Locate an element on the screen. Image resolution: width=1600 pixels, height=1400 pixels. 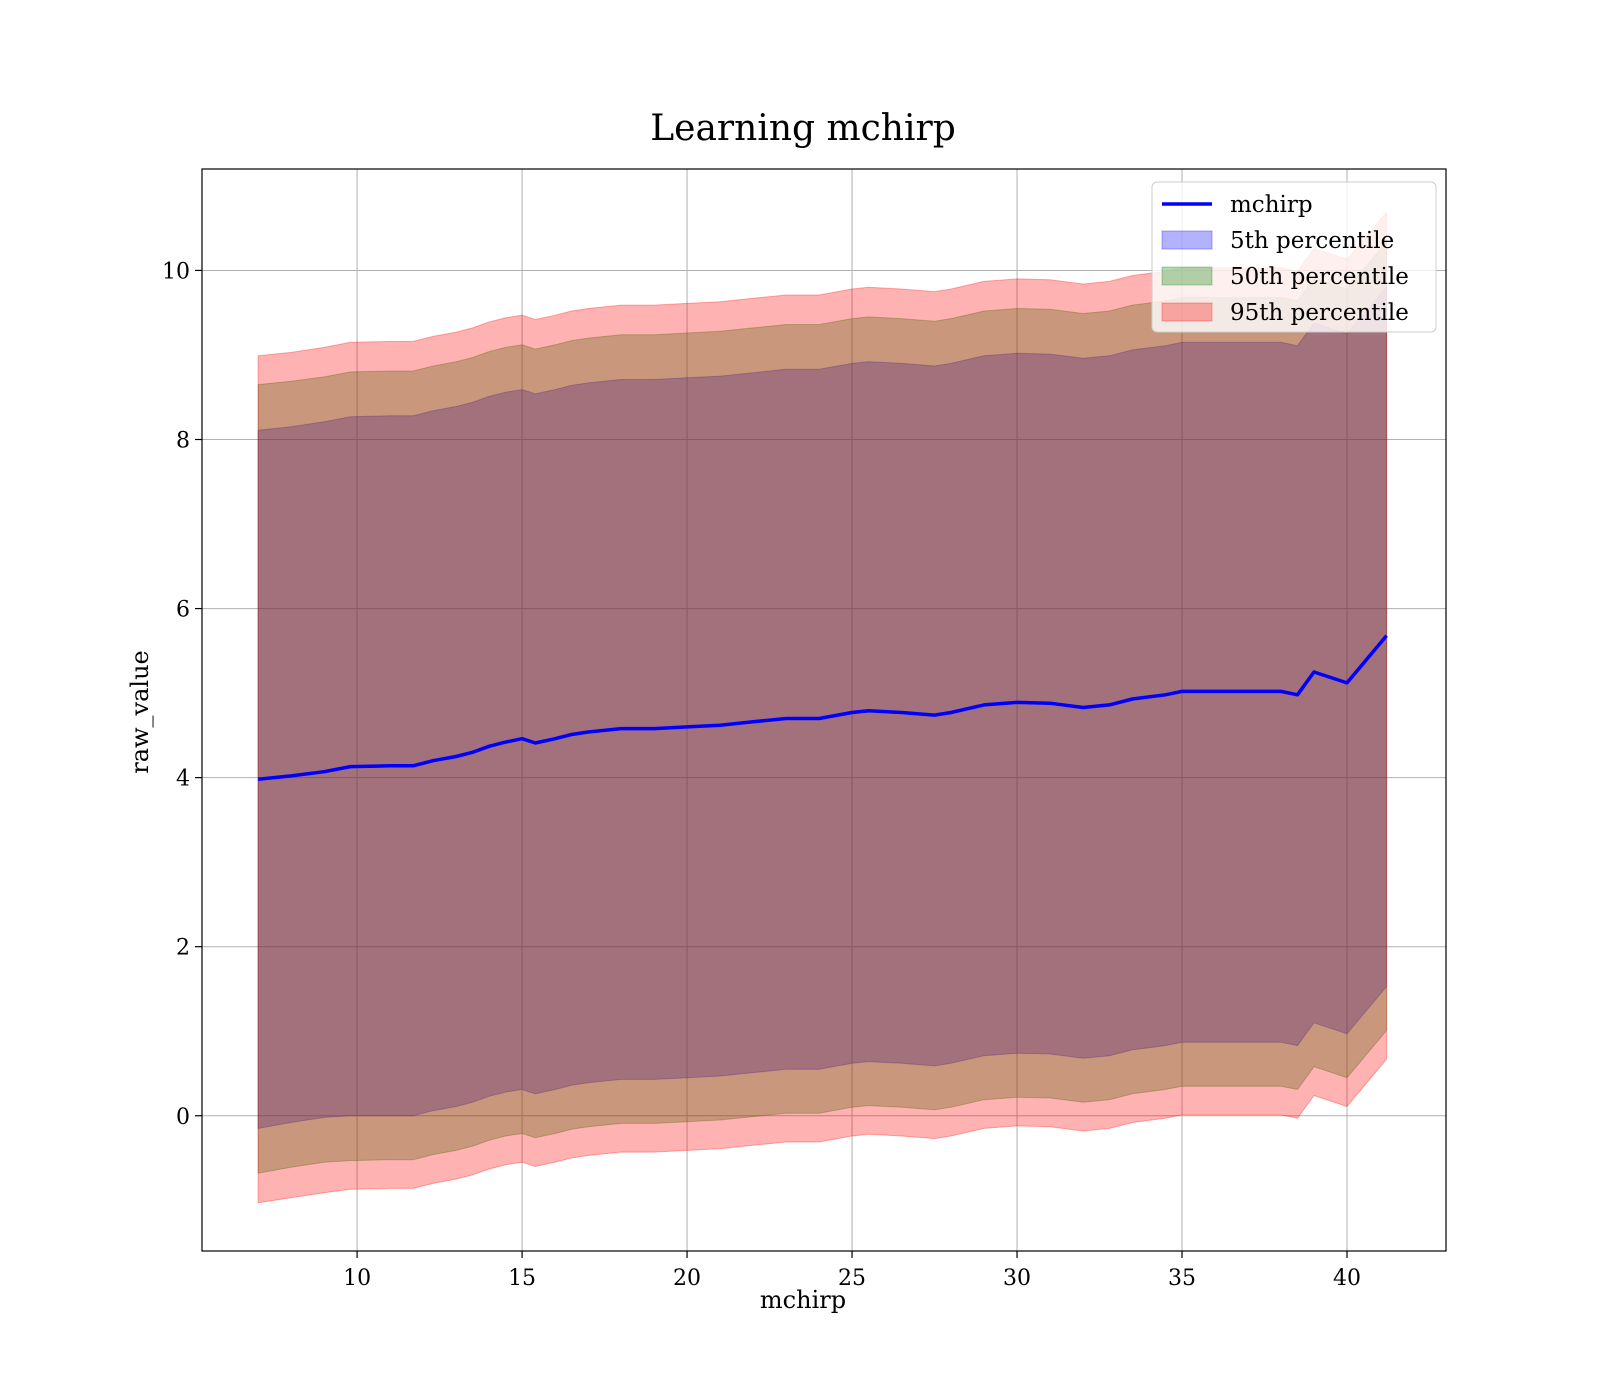
legend-label-mchirp: mchirp is located at coordinates (1271, 205).